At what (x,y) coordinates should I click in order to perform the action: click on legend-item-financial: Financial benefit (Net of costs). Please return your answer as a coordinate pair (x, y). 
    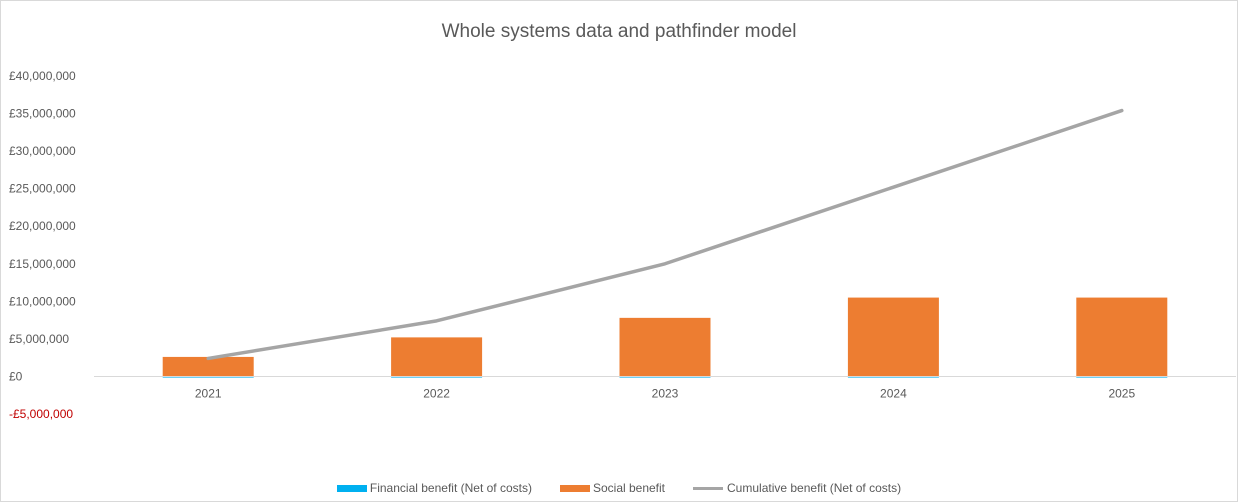
    Looking at the image, I should click on (434, 488).